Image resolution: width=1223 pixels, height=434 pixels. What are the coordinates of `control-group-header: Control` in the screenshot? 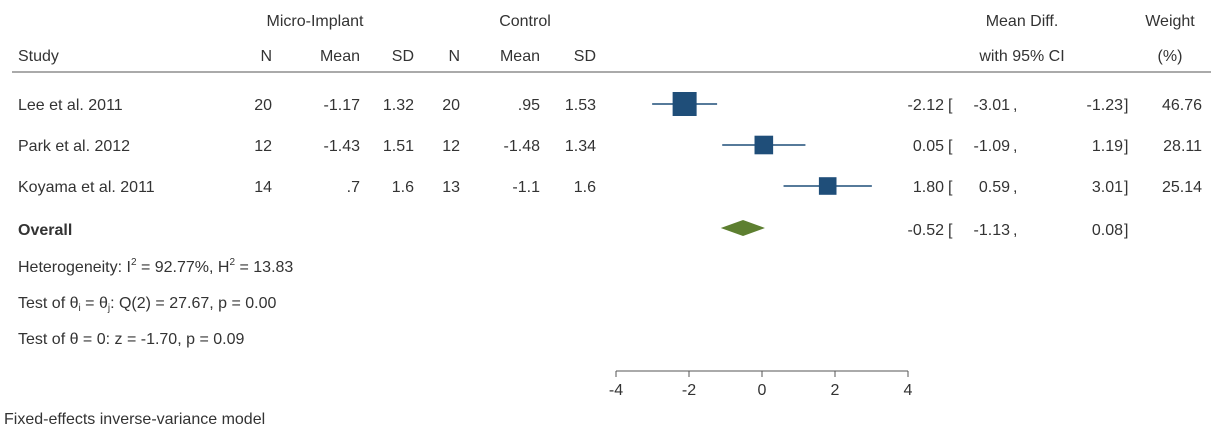 It's located at (525, 21).